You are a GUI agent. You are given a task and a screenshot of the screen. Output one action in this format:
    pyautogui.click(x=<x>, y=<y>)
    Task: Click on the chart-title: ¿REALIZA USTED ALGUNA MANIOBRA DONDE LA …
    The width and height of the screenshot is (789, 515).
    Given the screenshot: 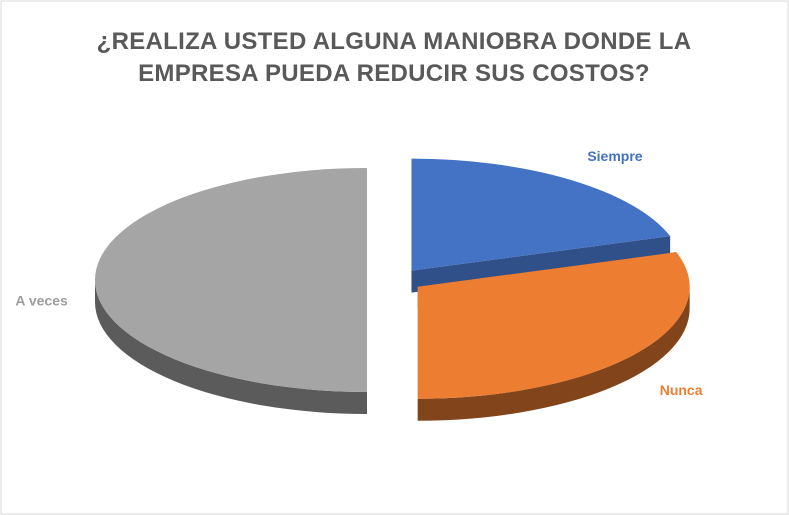 What is the action you would take?
    pyautogui.click(x=394, y=57)
    